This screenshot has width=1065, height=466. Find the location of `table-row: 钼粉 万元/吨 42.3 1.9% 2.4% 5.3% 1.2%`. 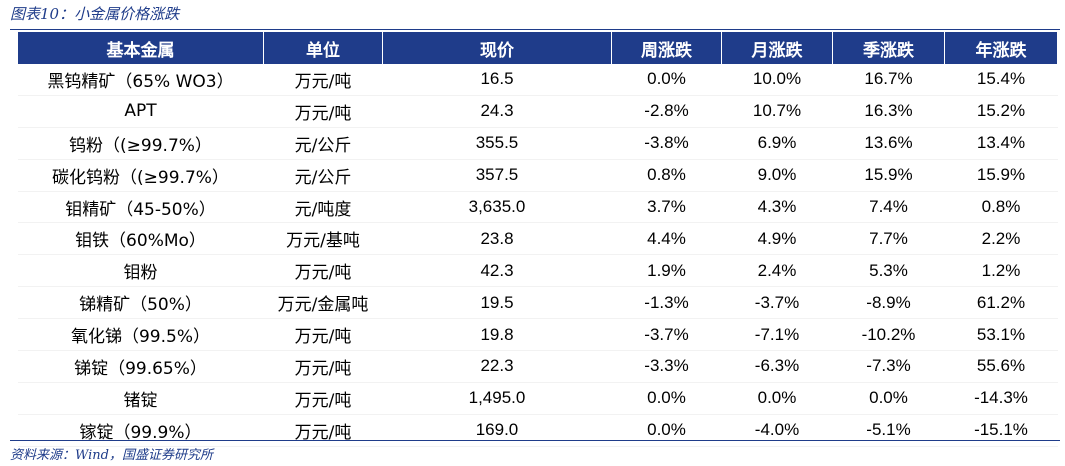

table-row: 钼粉 万元/吨 42.3 1.9% 2.4% 5.3% 1.2% is located at coordinates (537, 271).